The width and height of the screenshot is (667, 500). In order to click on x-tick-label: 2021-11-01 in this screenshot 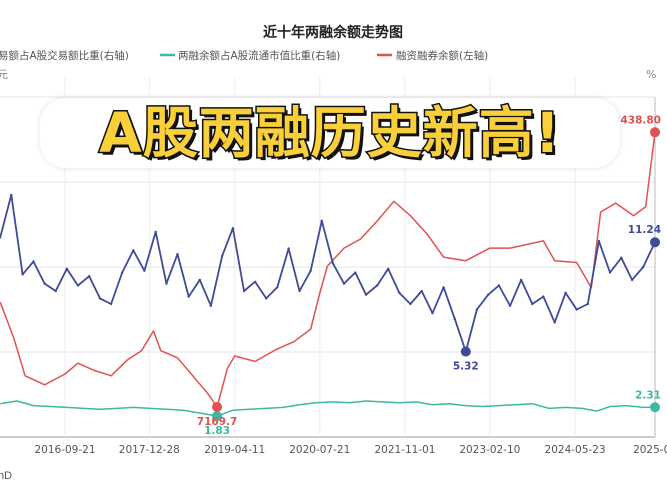, I will do `click(404, 450)`.